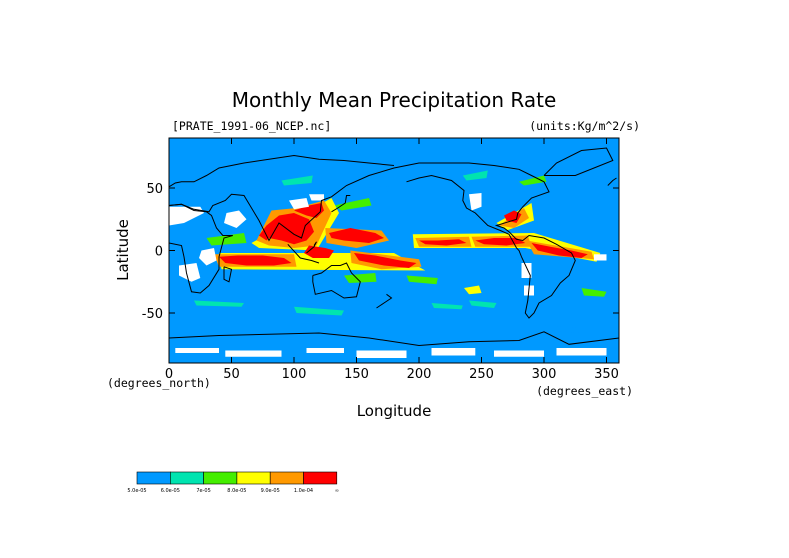 This screenshot has width=789, height=558. I want to click on x-axis-title: Longitude, so click(394, 411).